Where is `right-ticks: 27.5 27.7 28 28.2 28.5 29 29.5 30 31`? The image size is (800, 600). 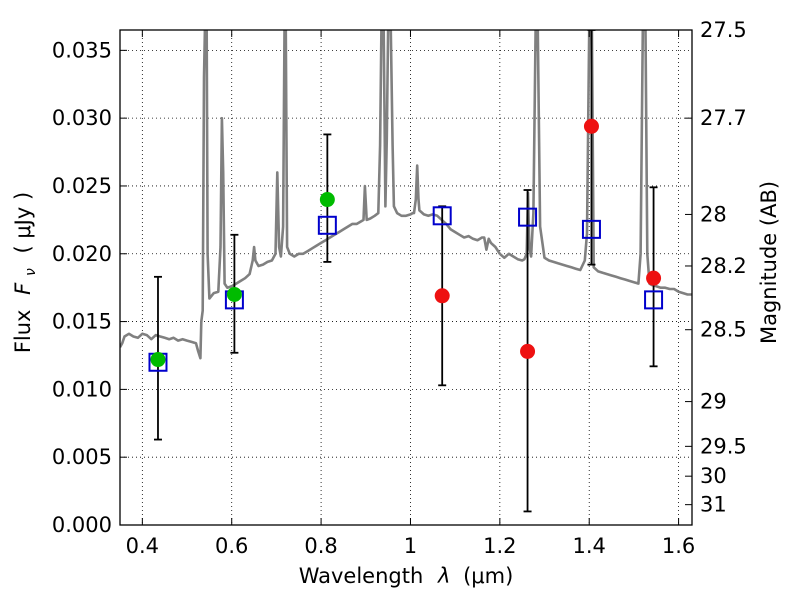 right-ticks: 27.5 27.7 28 28.2 28.5 29 29.5 30 31 is located at coordinates (716, 267).